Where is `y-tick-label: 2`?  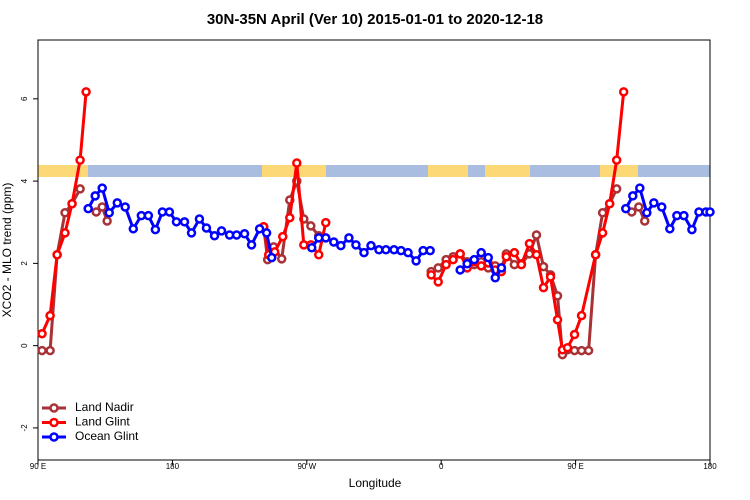 y-tick-label: 2 is located at coordinates (24, 263).